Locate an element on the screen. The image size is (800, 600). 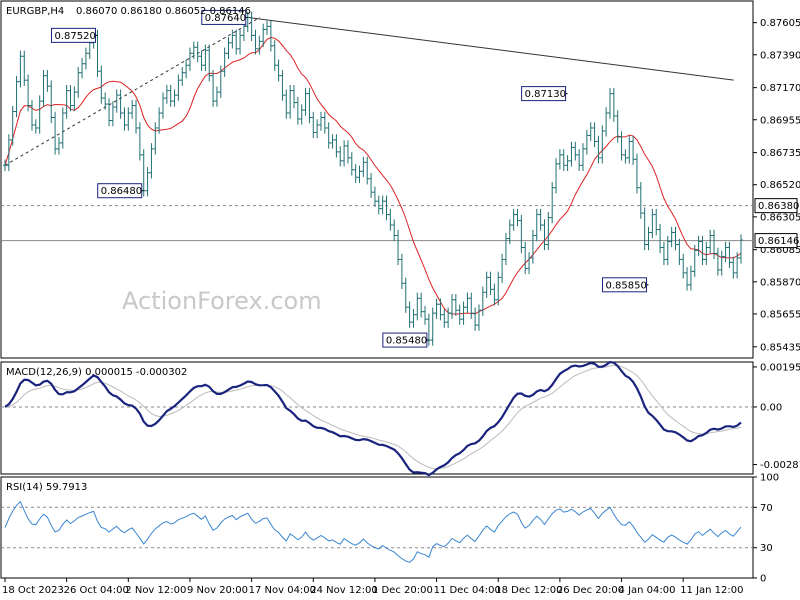
price-tick-label: 0.85655 is located at coordinates (780, 314).